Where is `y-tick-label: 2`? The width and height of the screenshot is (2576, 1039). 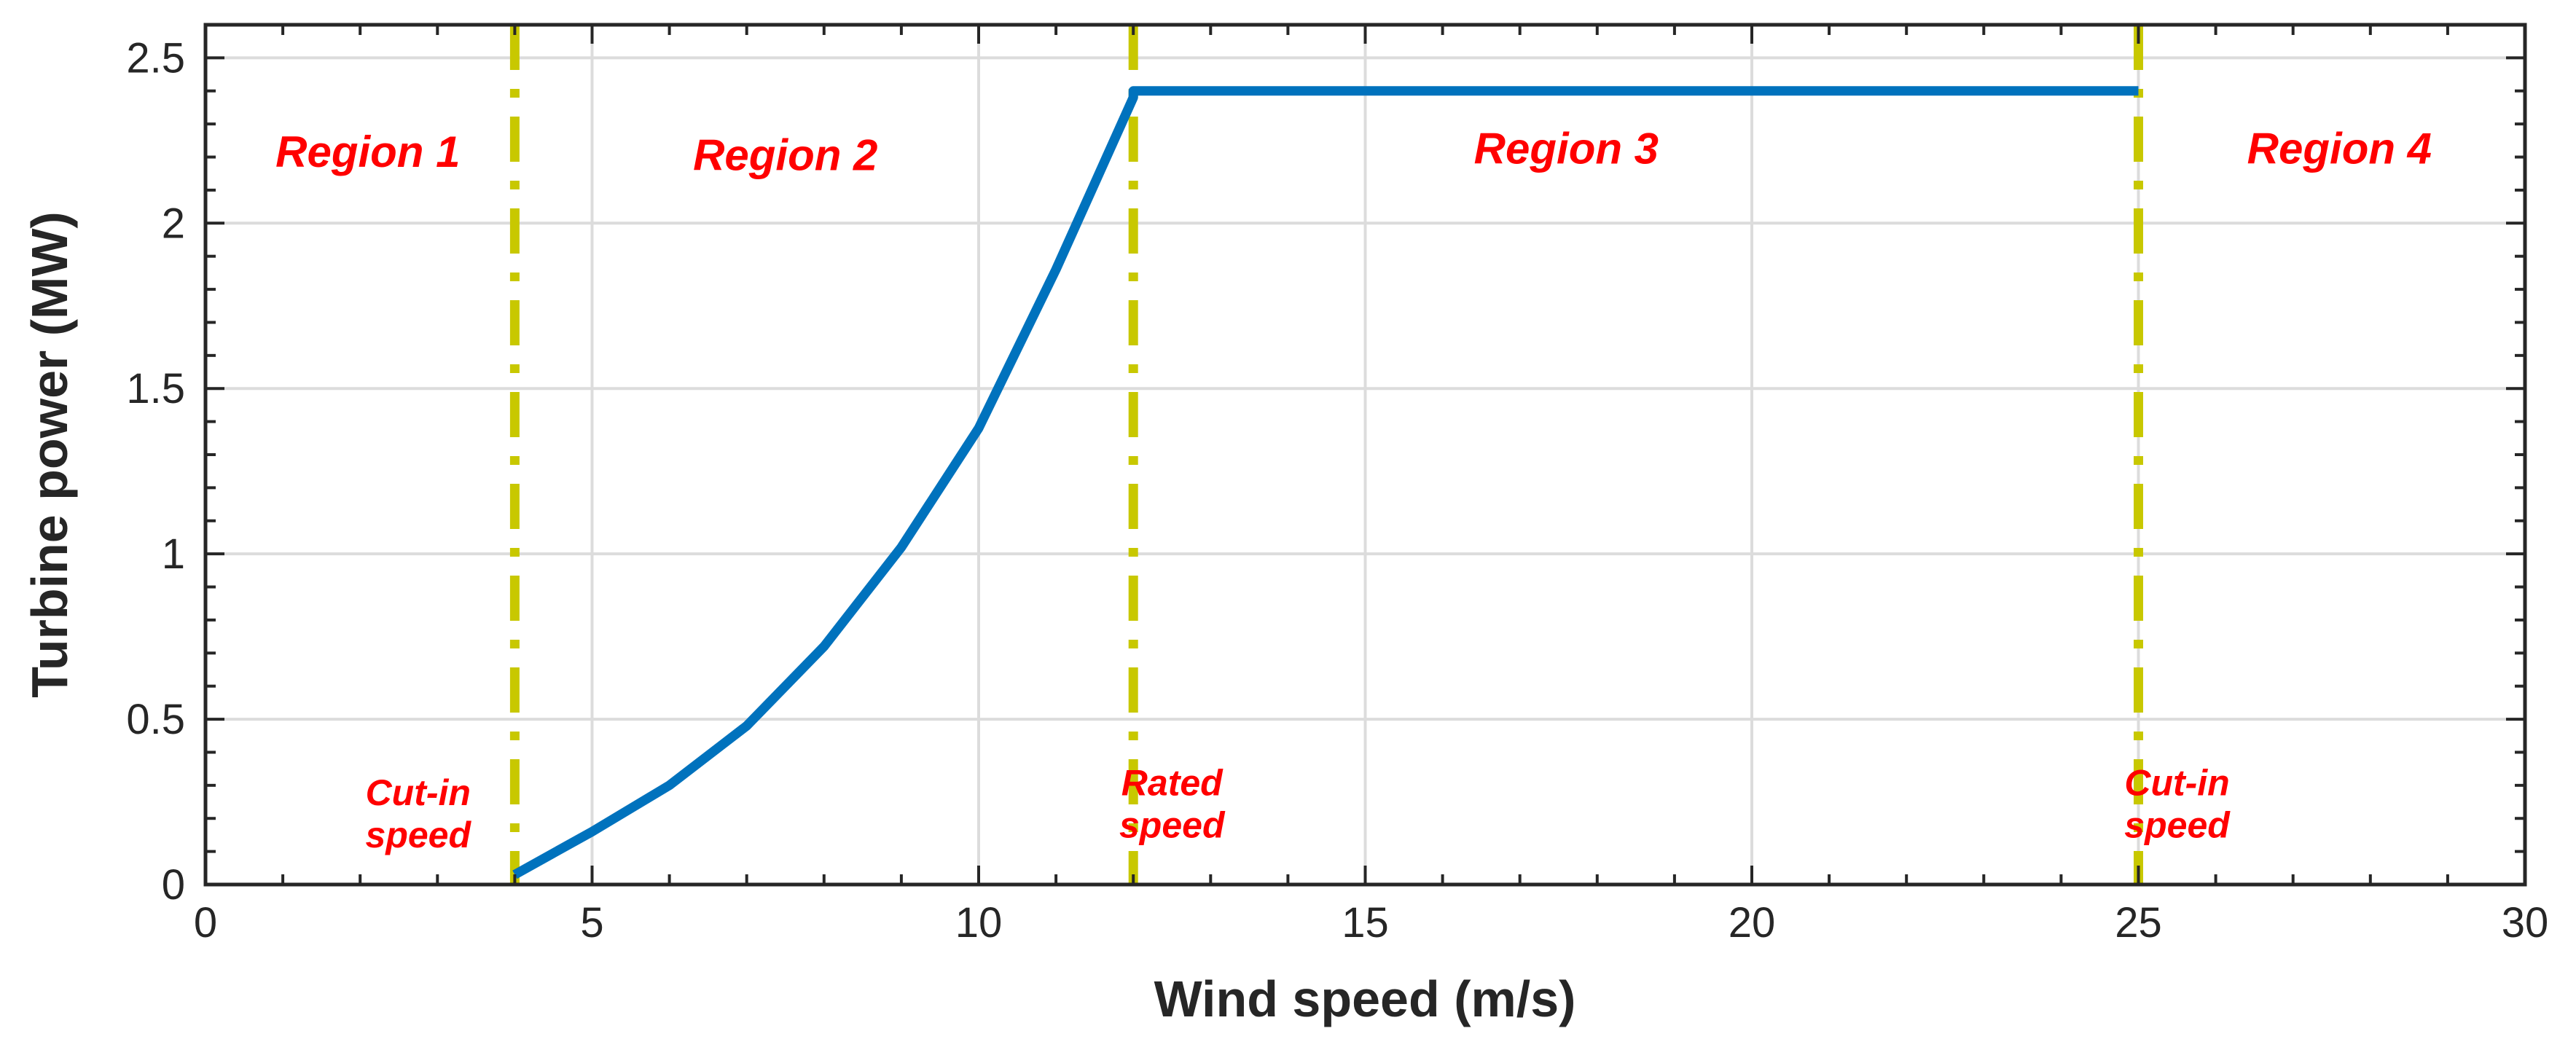
y-tick-label: 2 is located at coordinates (173, 223).